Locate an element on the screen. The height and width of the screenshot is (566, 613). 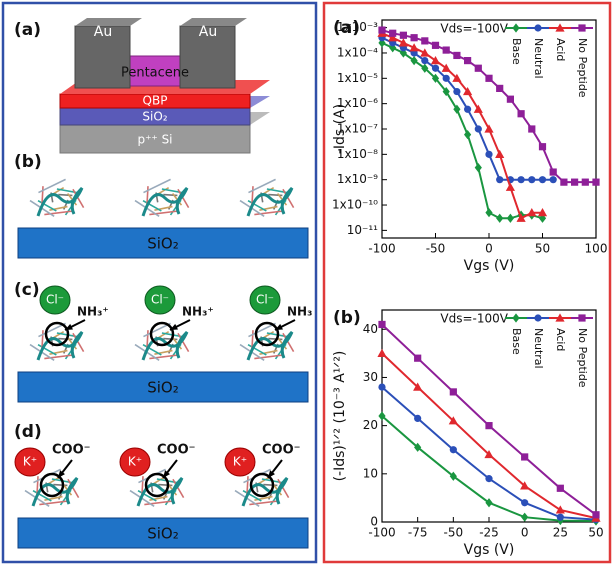
x-axis-label: Vgs (V) is located at coordinates (489, 266).